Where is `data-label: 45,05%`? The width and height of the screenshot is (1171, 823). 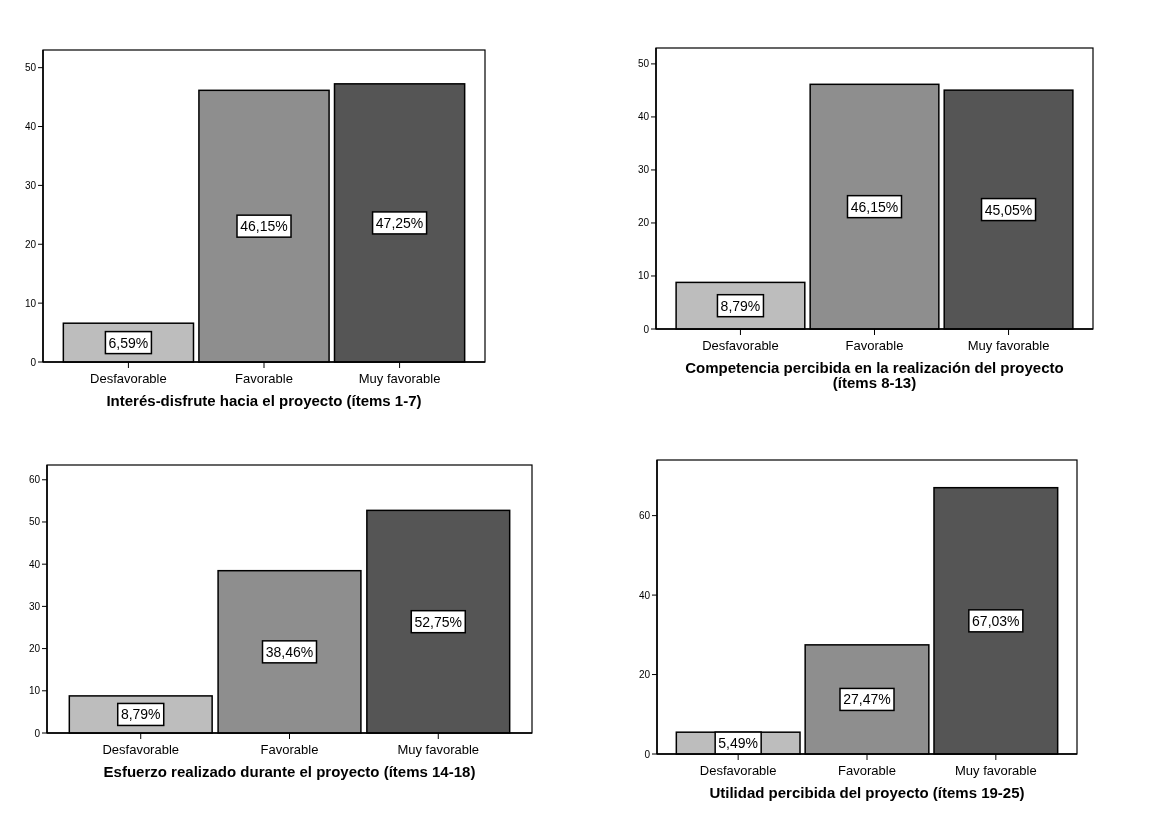 data-label: 45,05% is located at coordinates (1008, 209).